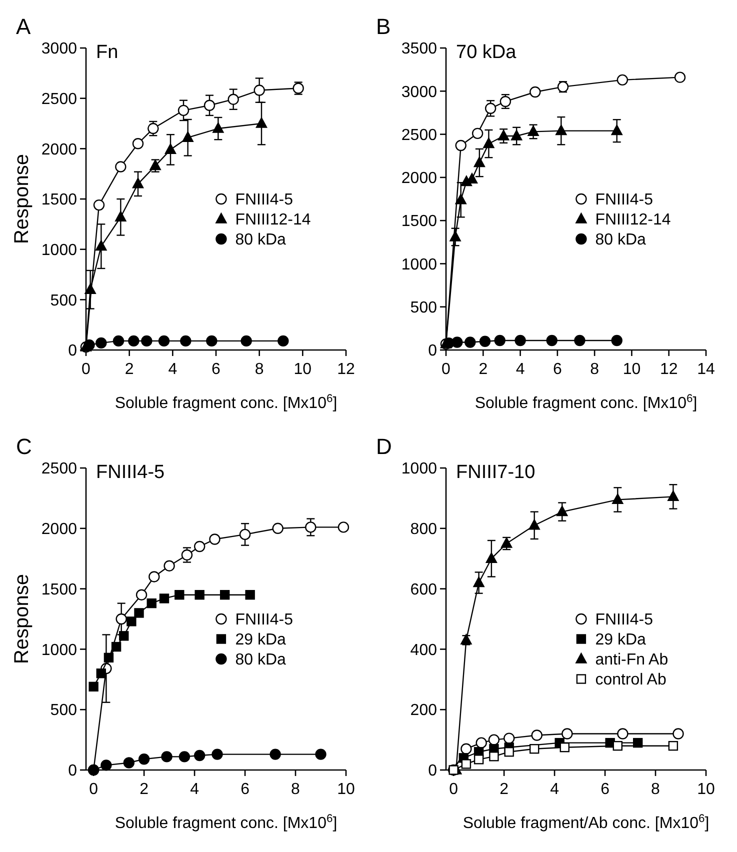  Describe the element at coordinates (24, 446) in the screenshot. I see `text: C` at that location.